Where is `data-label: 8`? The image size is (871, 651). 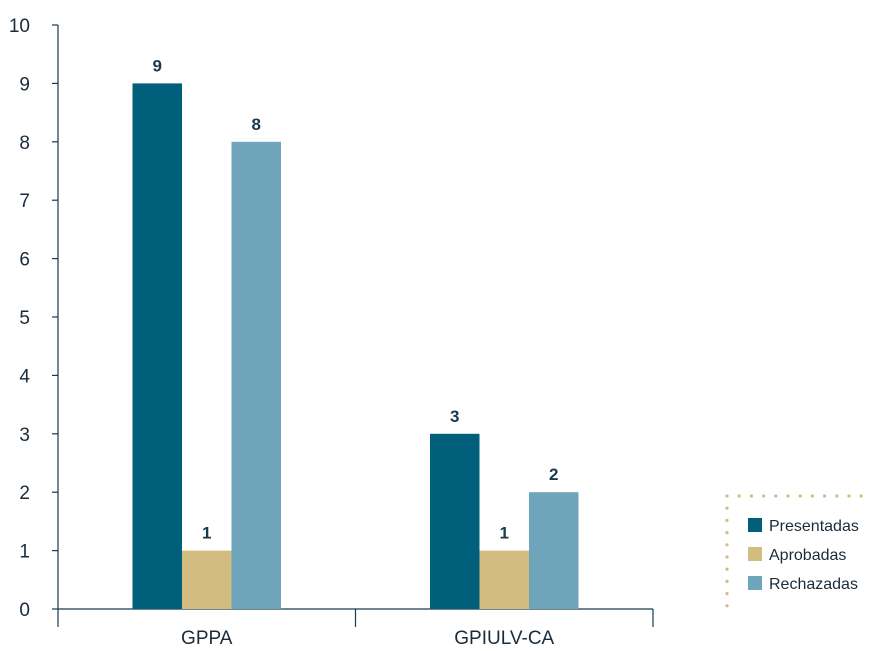
data-label: 8 is located at coordinates (256, 124).